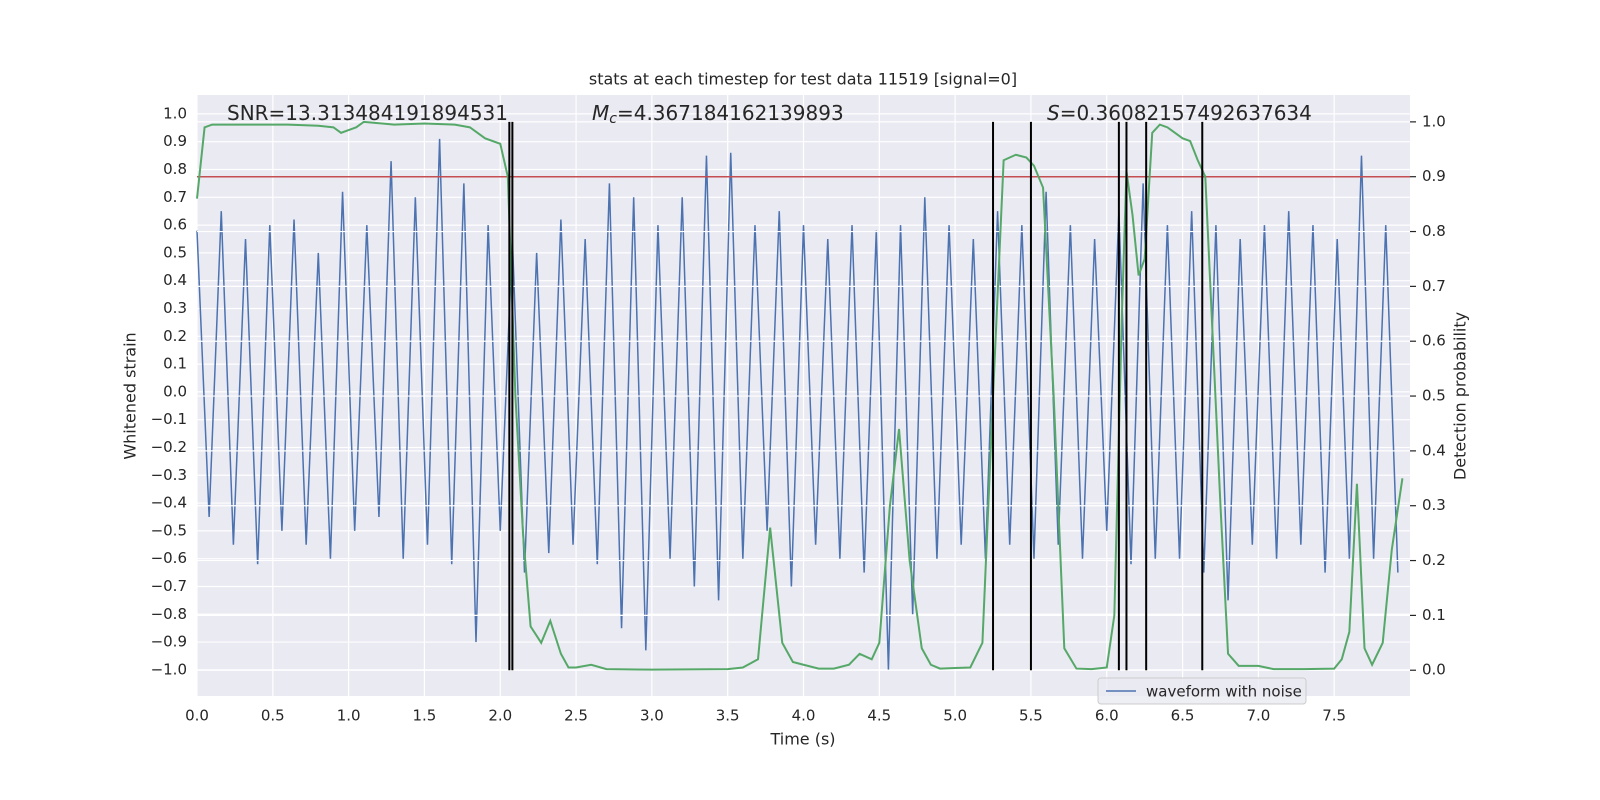 The height and width of the screenshot is (800, 1600). I want to click on x-axis-label: Time (s), so click(802, 739).